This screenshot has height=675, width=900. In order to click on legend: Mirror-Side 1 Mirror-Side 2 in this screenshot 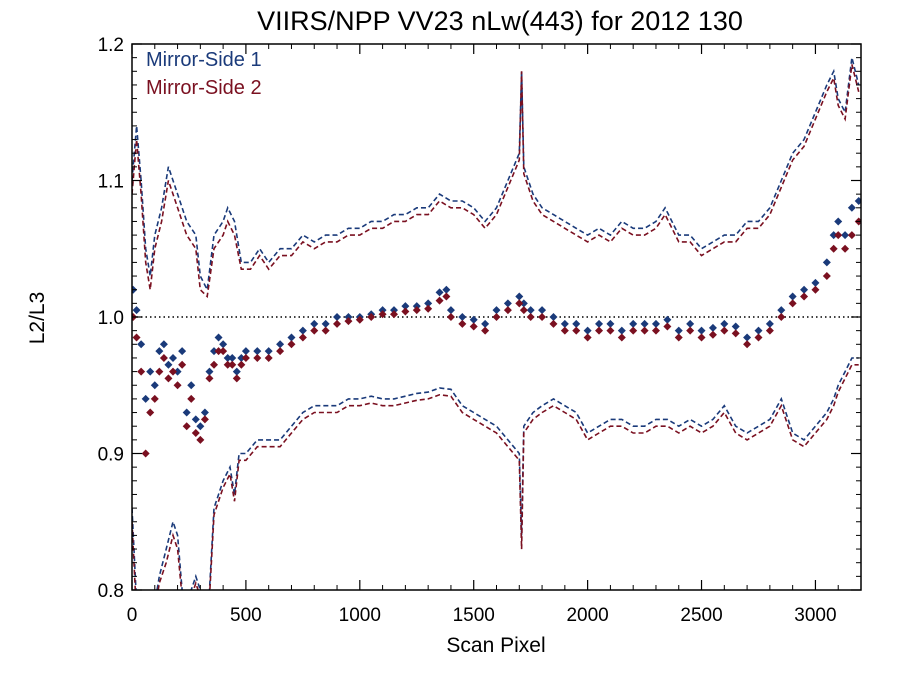, I will do `click(204, 74)`.